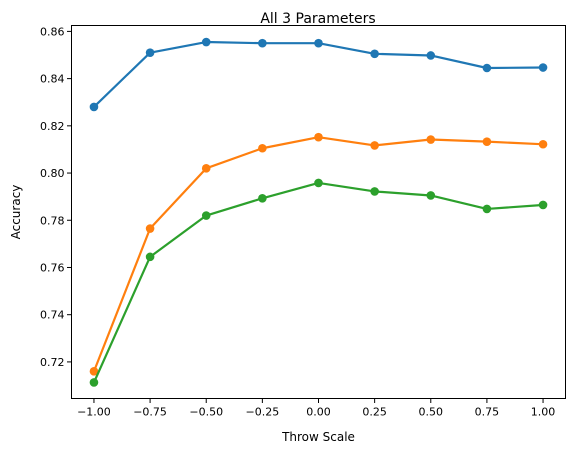  What do you see at coordinates (487, 412) in the screenshot?
I see `x-tick-label: 0.75` at bounding box center [487, 412].